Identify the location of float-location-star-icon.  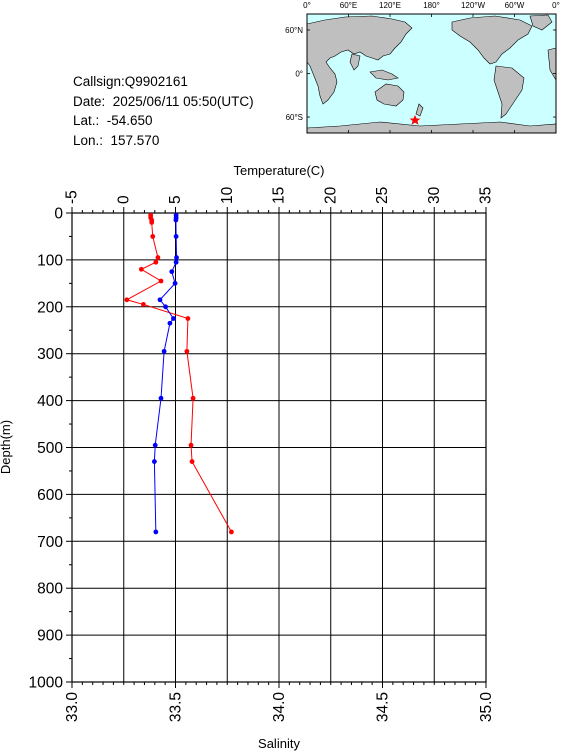
(415, 120).